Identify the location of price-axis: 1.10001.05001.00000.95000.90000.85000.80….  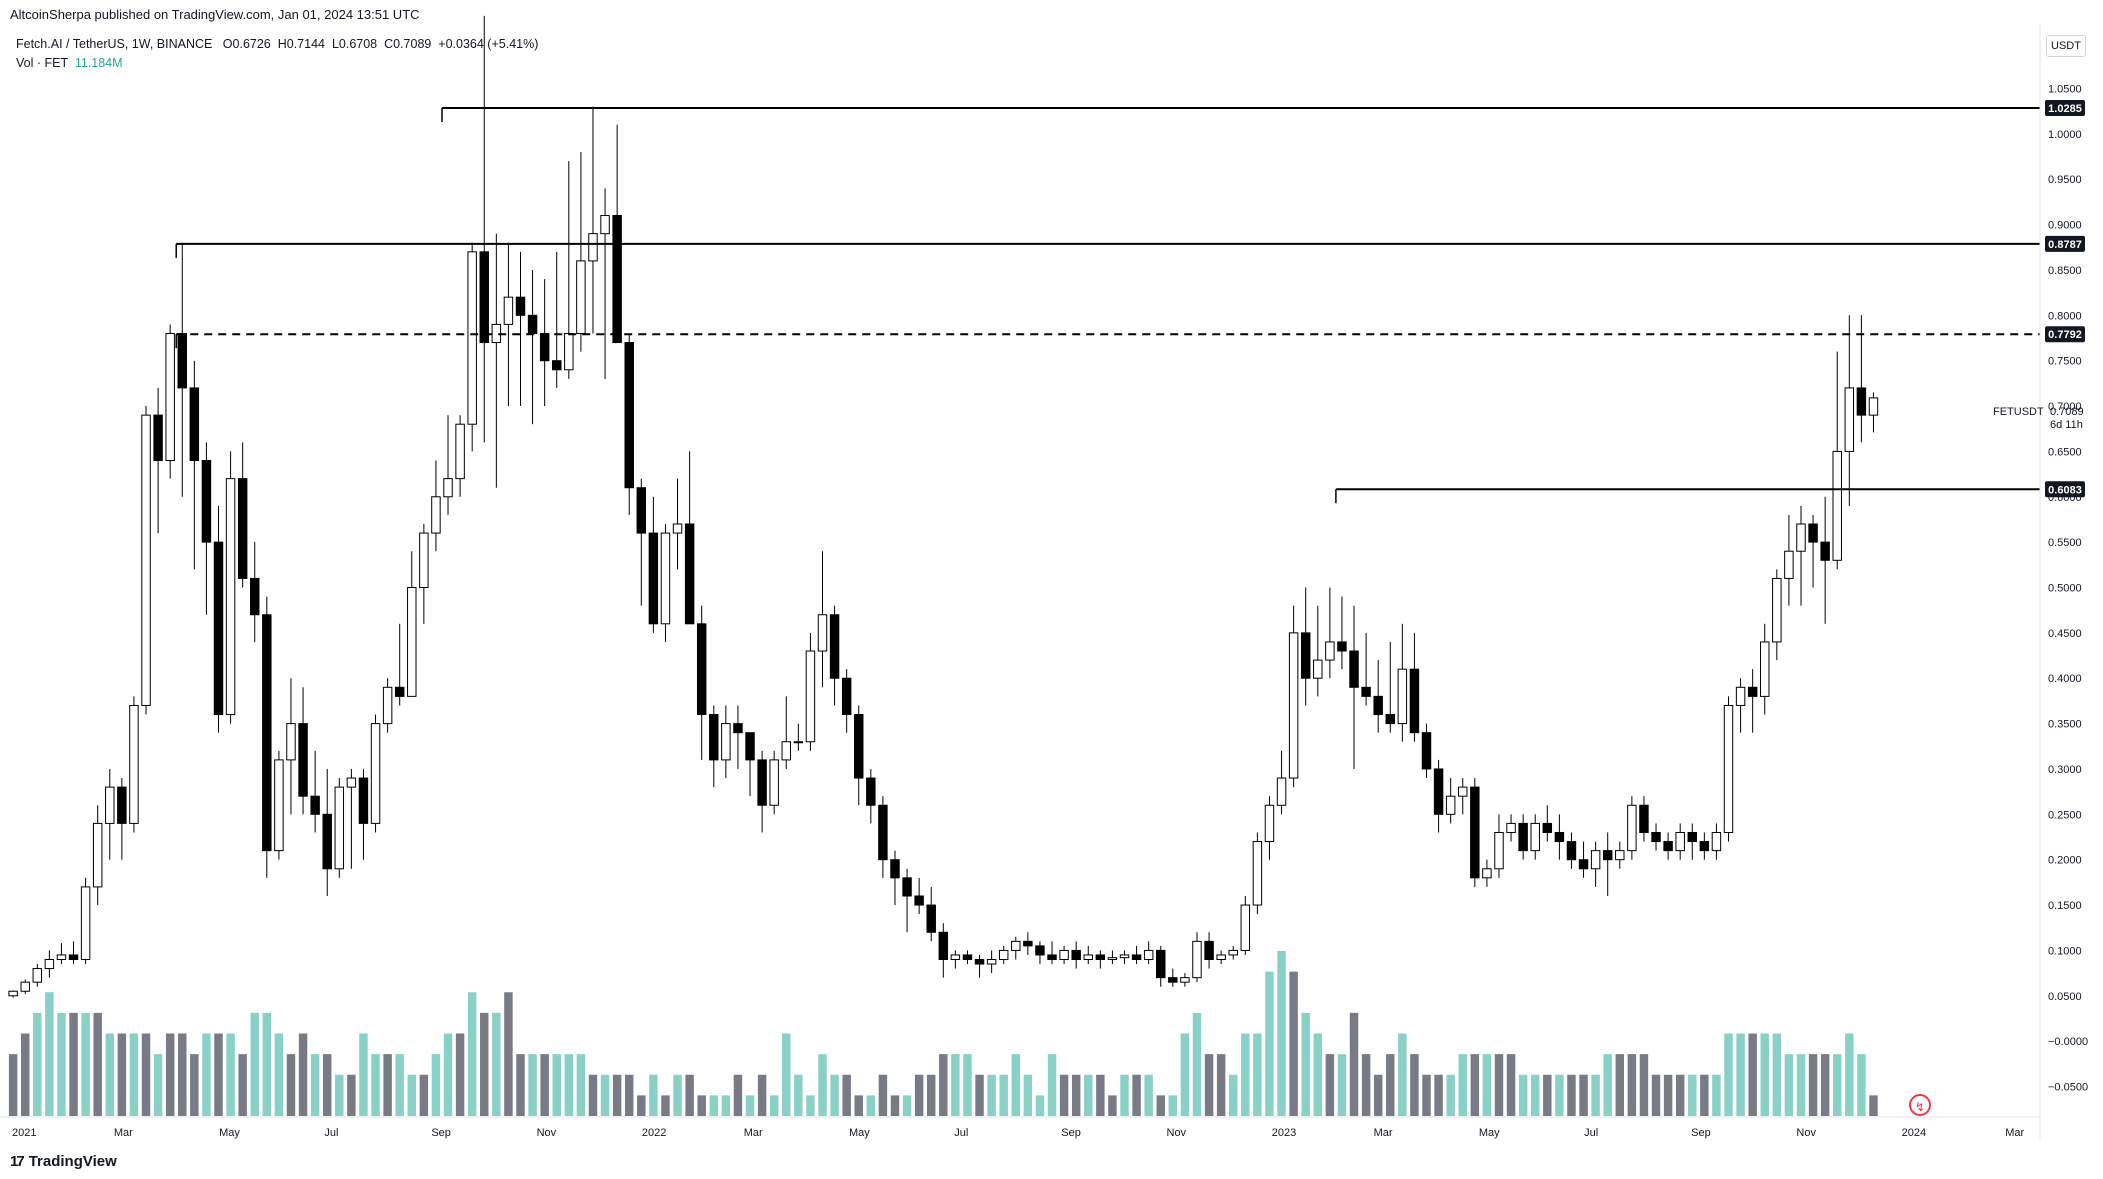
(2068, 565).